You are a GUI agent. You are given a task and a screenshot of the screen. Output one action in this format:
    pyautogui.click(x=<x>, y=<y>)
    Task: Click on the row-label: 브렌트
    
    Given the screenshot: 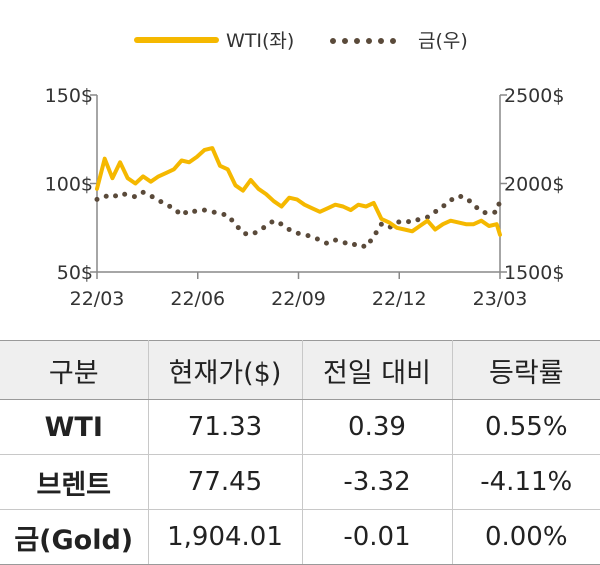 What is the action you would take?
    pyautogui.click(x=74, y=482)
    